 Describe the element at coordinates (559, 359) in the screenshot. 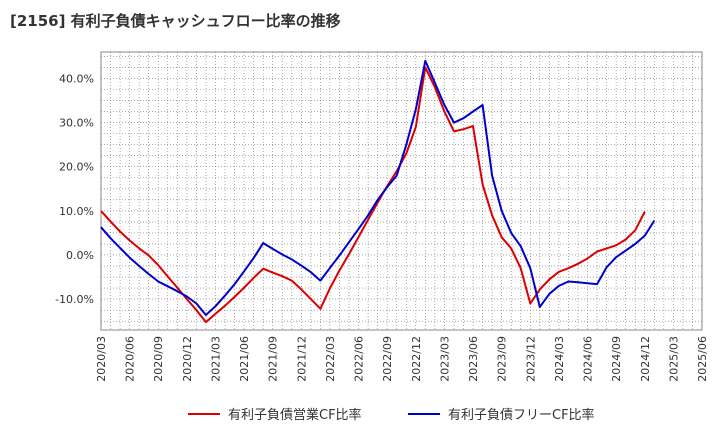

I see `x-tick-label: 2024/03` at that location.